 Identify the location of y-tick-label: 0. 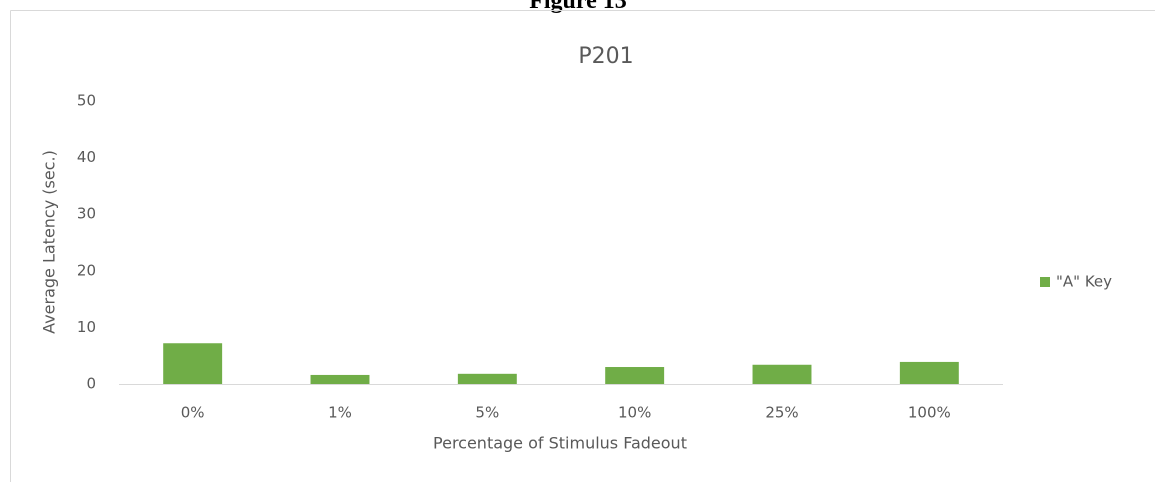
(91, 384).